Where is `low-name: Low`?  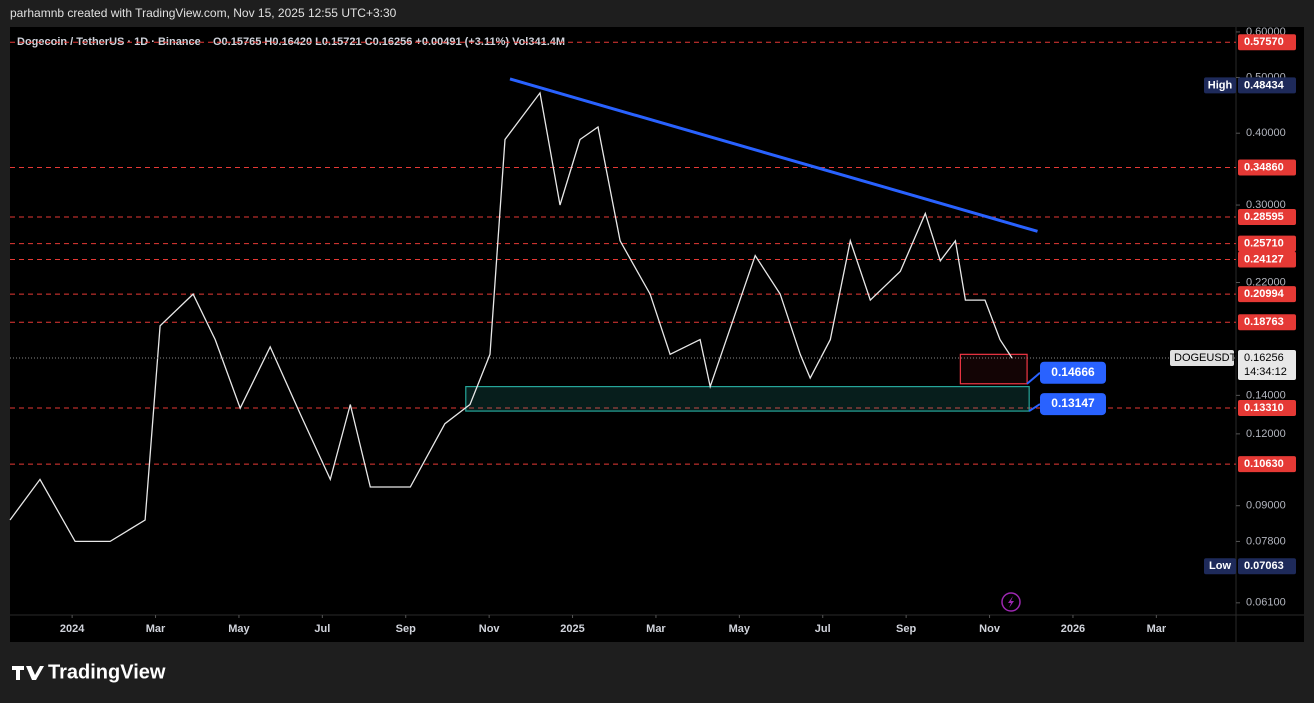 low-name: Low is located at coordinates (1220, 566).